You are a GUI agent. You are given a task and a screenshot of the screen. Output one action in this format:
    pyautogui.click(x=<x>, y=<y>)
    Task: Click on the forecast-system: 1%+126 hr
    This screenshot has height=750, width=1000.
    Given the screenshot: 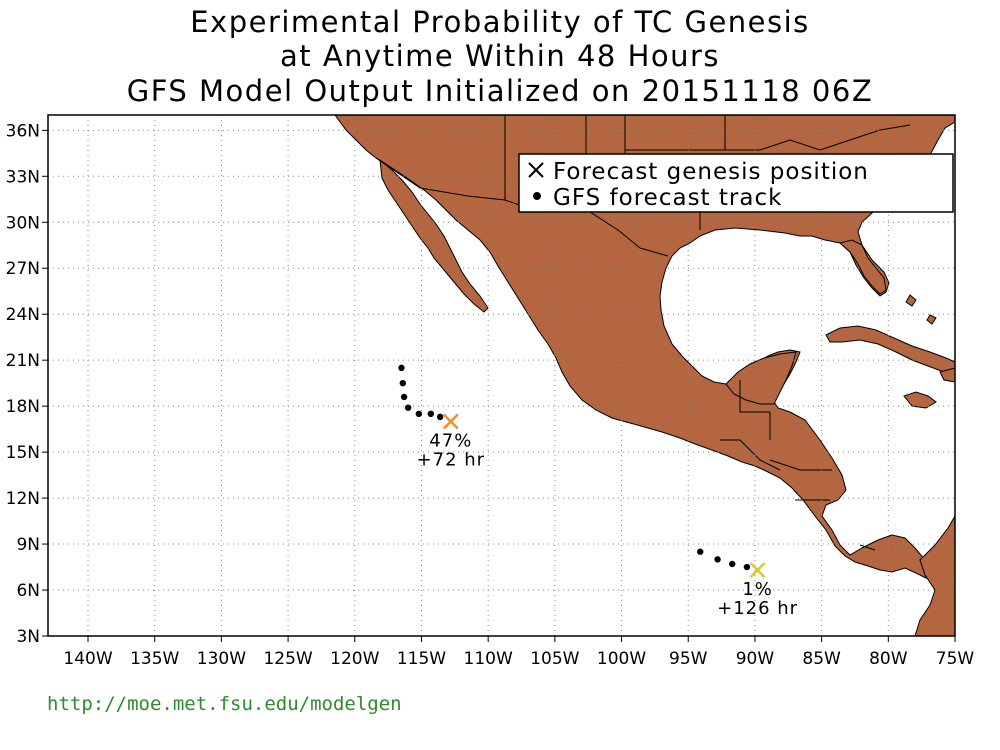 What is the action you would take?
    pyautogui.click(x=747, y=583)
    